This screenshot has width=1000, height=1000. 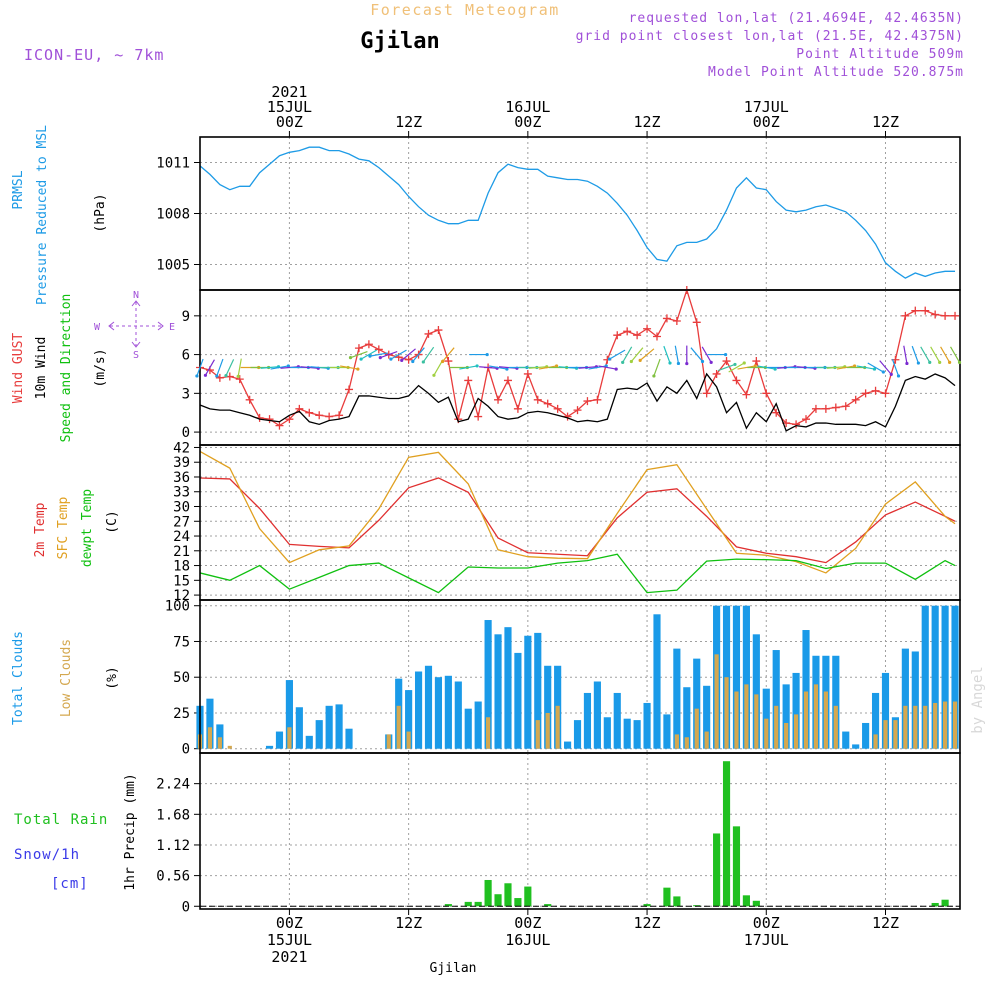 What do you see at coordinates (181, 448) in the screenshot?
I see `y-tick-label: 42` at bounding box center [181, 448].